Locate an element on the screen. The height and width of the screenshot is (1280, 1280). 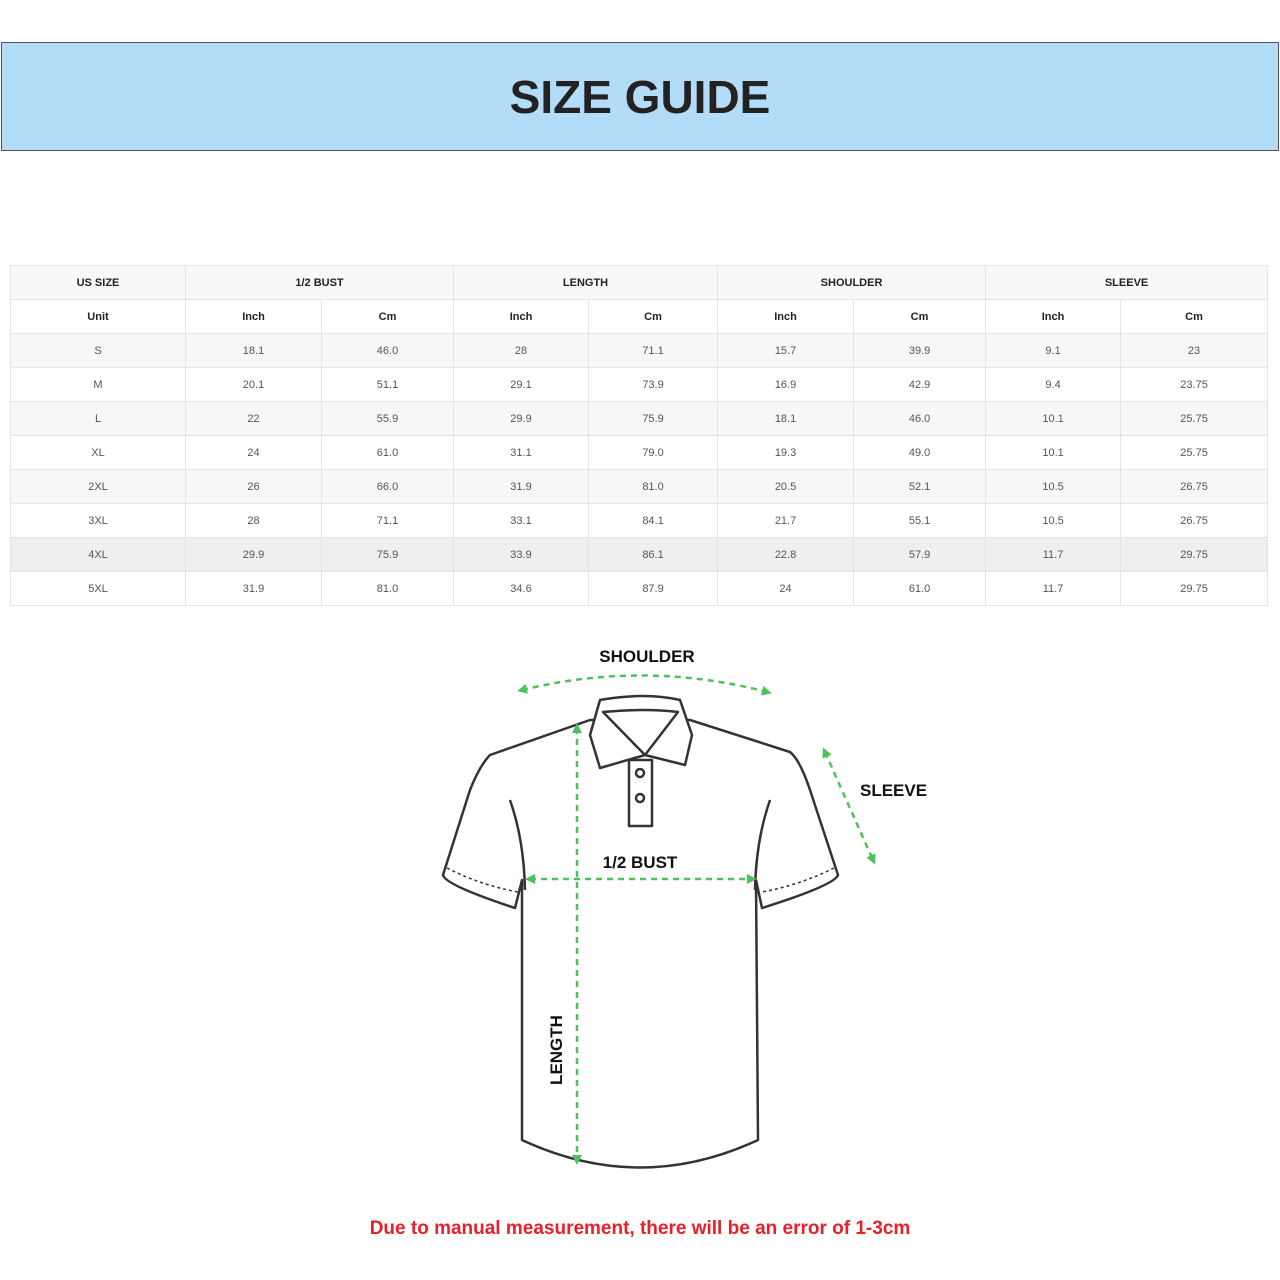
header-us-size: US SIZE is located at coordinates (98, 282).